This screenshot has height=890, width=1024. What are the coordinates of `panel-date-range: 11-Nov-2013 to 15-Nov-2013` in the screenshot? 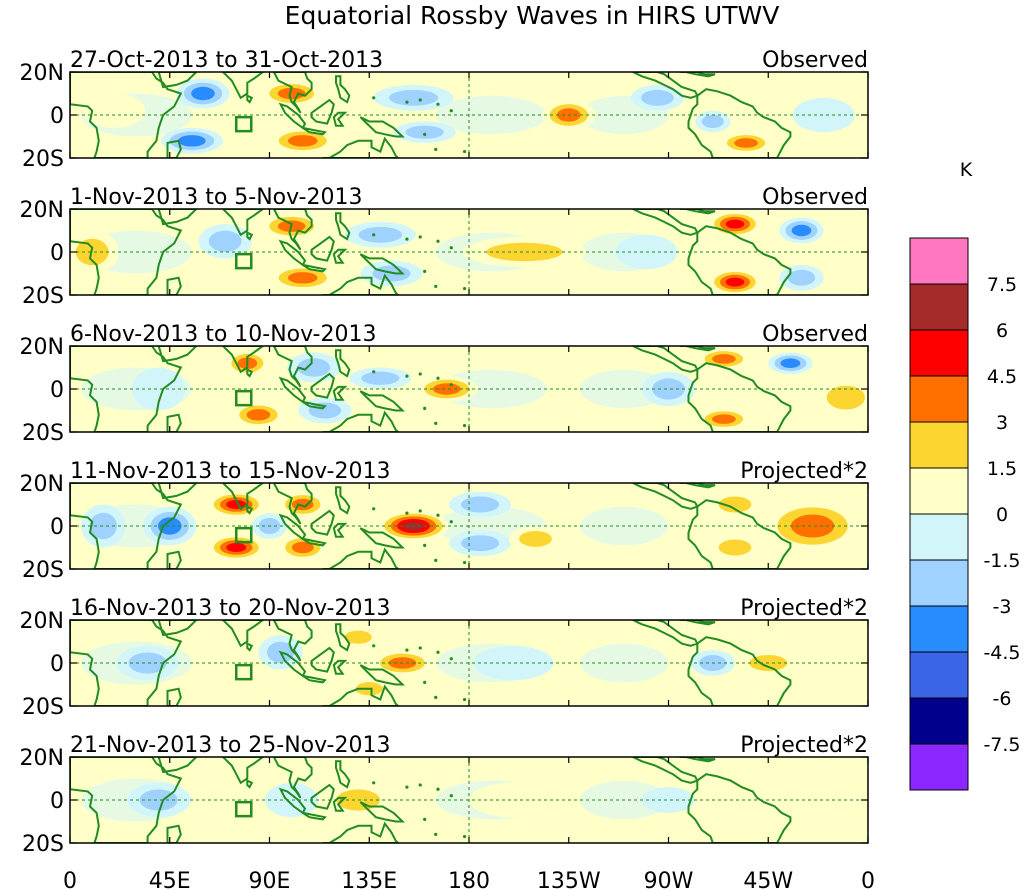 It's located at (230, 471).